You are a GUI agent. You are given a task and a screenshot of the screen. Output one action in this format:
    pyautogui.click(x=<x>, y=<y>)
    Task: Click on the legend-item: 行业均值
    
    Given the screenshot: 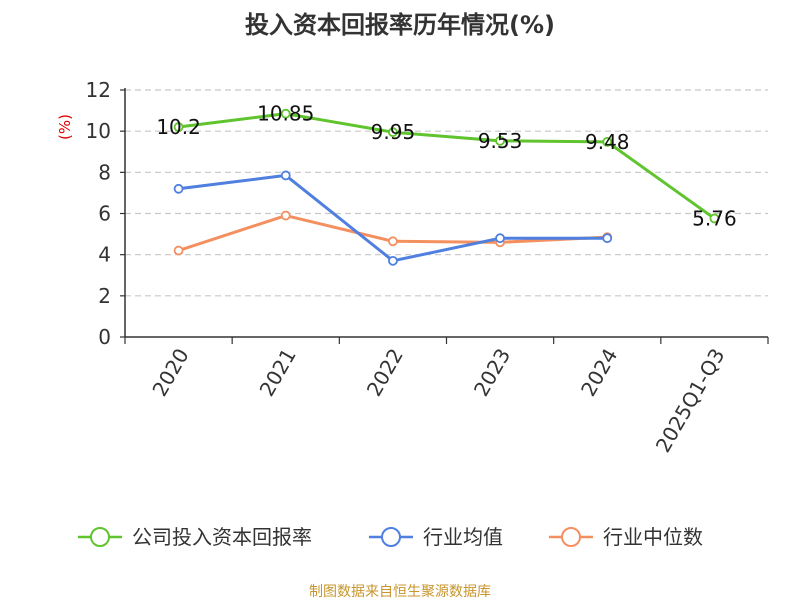 What is the action you would take?
    pyautogui.click(x=436, y=537)
    